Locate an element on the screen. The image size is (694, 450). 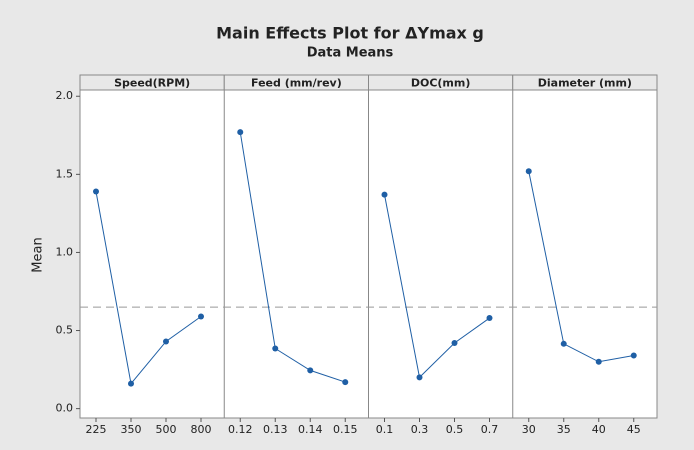
x-tick-label: 0.7 is located at coordinates (490, 429).